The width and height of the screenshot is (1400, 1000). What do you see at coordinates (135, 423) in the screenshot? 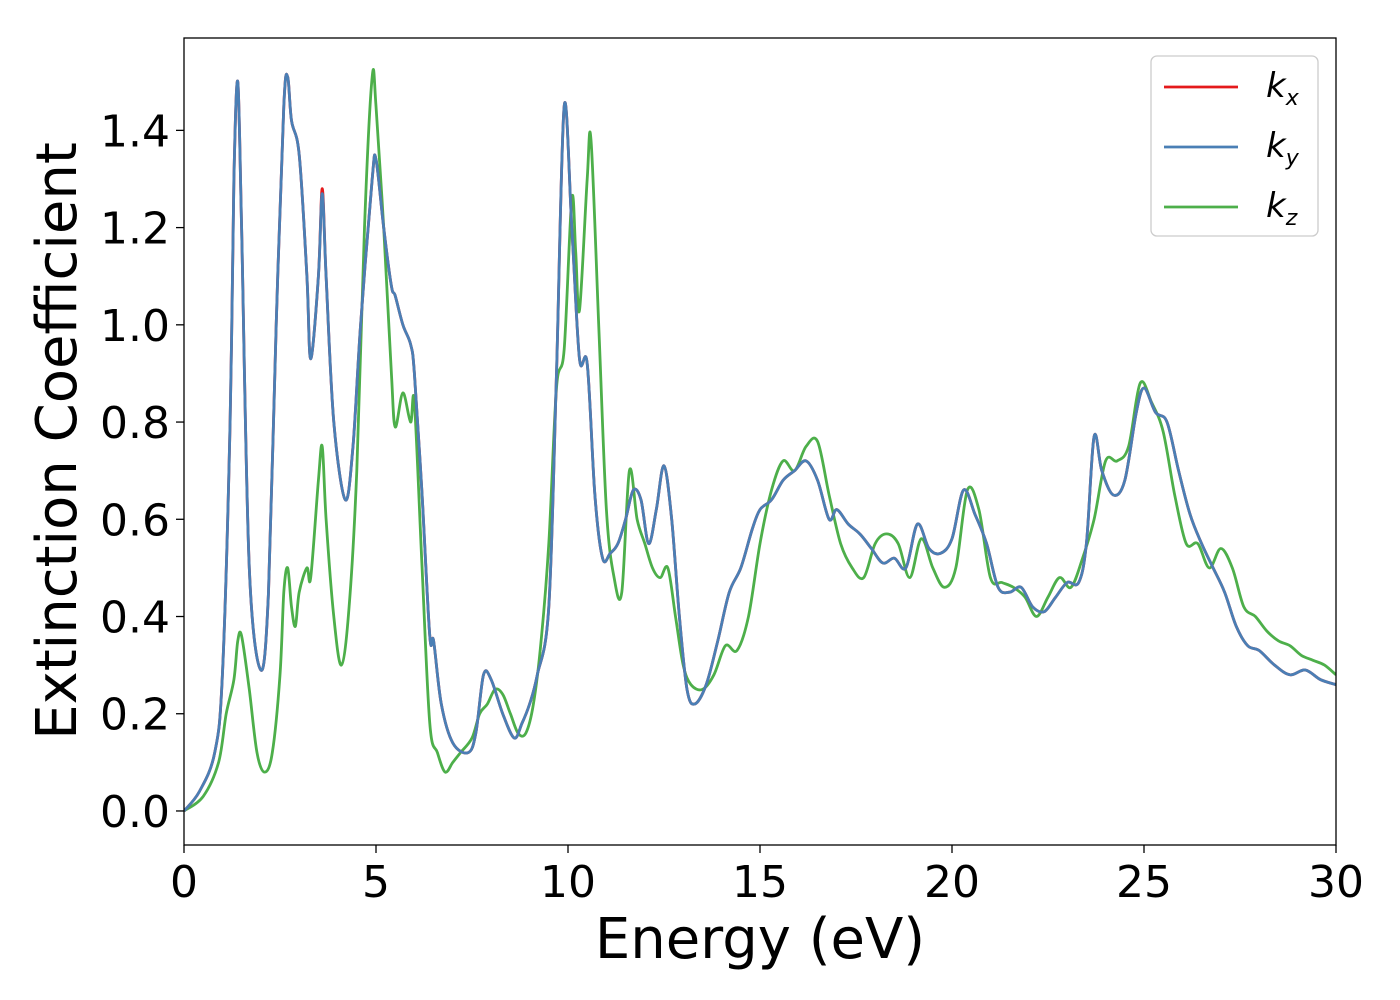
I see `y-tick-label: 0.8` at bounding box center [135, 423].